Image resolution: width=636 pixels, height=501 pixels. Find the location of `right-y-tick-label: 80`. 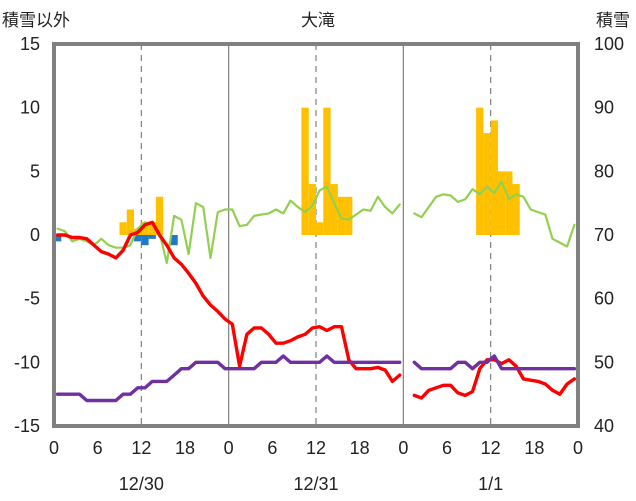

right-y-tick-label: 80 is located at coordinates (604, 171).